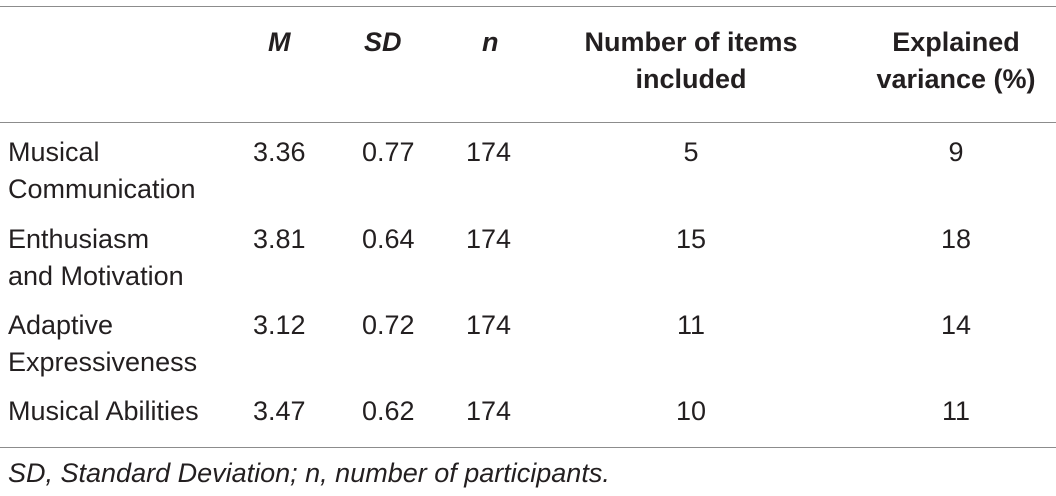  Describe the element at coordinates (54, 152) in the screenshot. I see `row-name-line1: Musical` at that location.